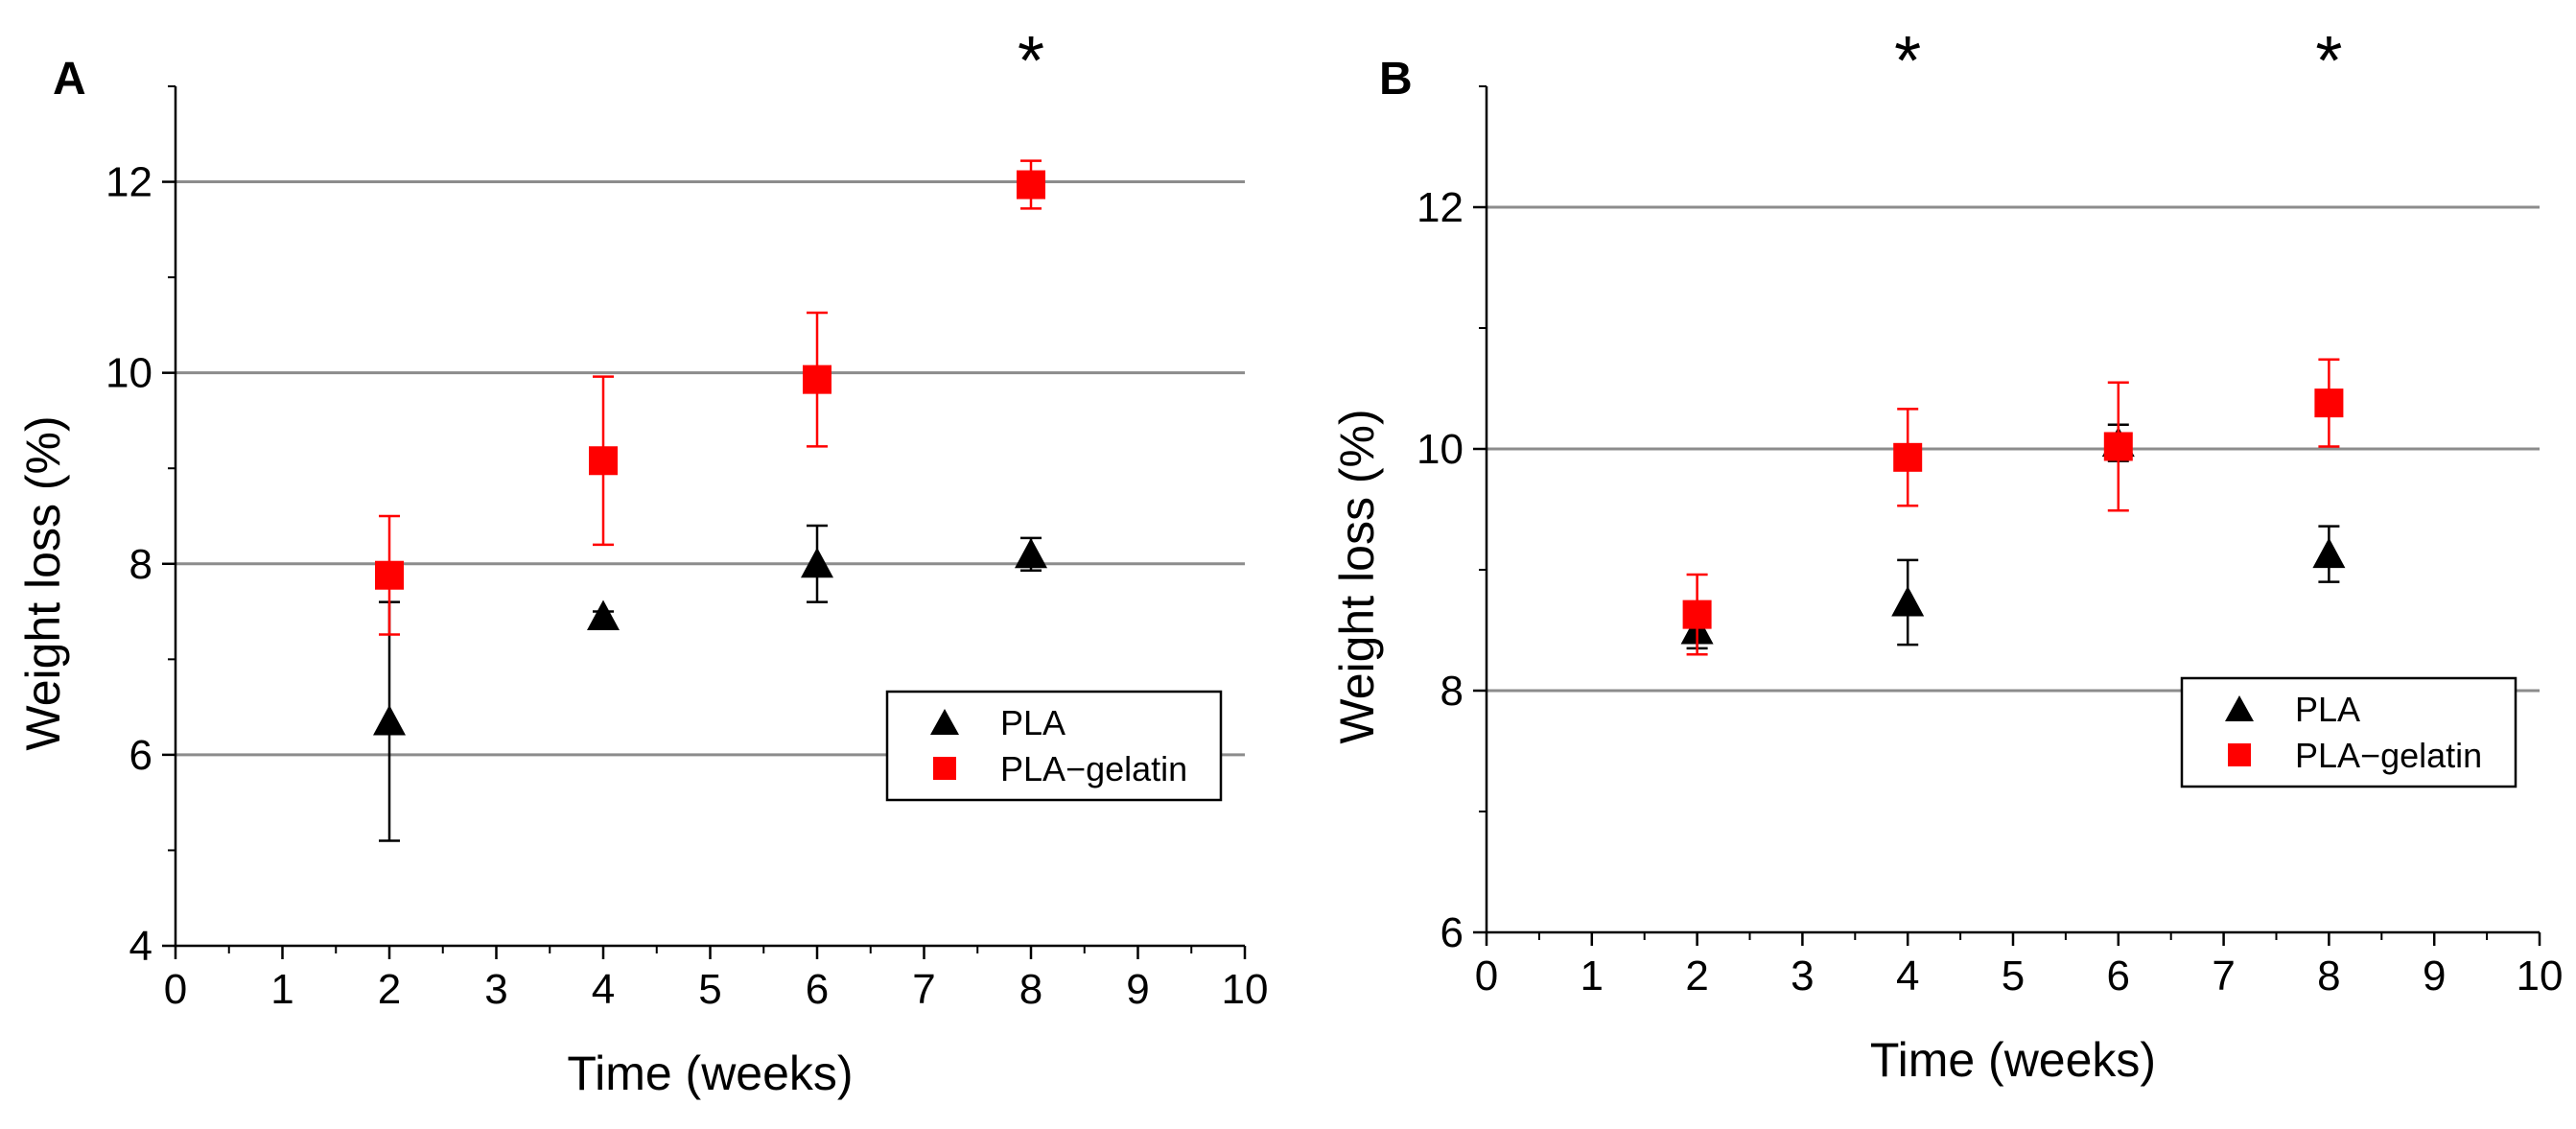 The height and width of the screenshot is (1129, 2576). I want to click on panel-label: A, so click(69, 80).